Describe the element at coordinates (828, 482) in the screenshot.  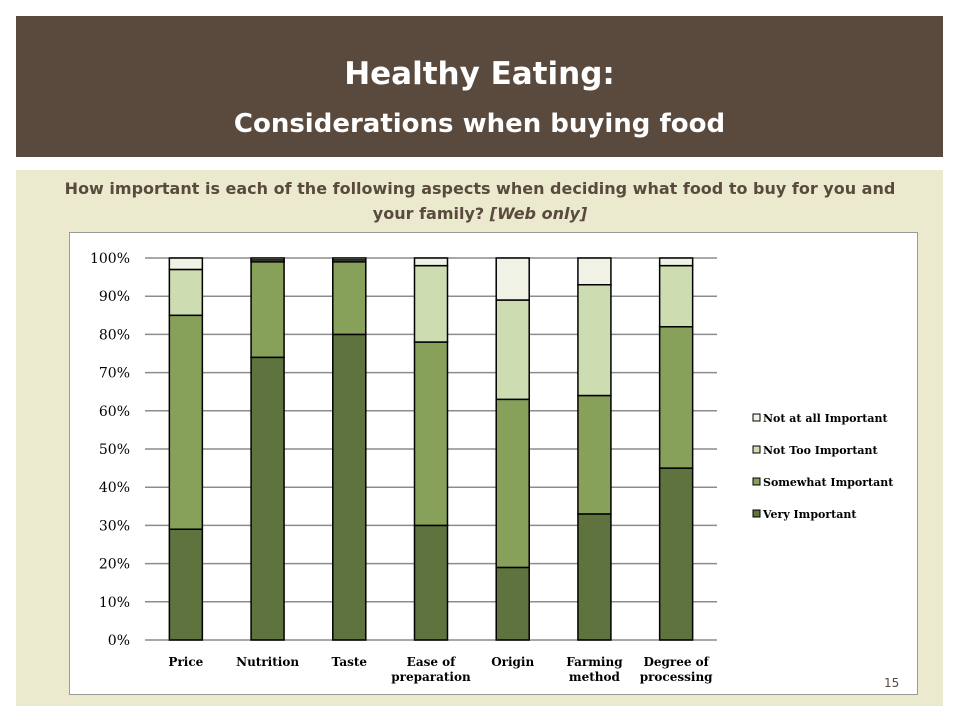
I see `legend-label: Somewhat Important` at that location.